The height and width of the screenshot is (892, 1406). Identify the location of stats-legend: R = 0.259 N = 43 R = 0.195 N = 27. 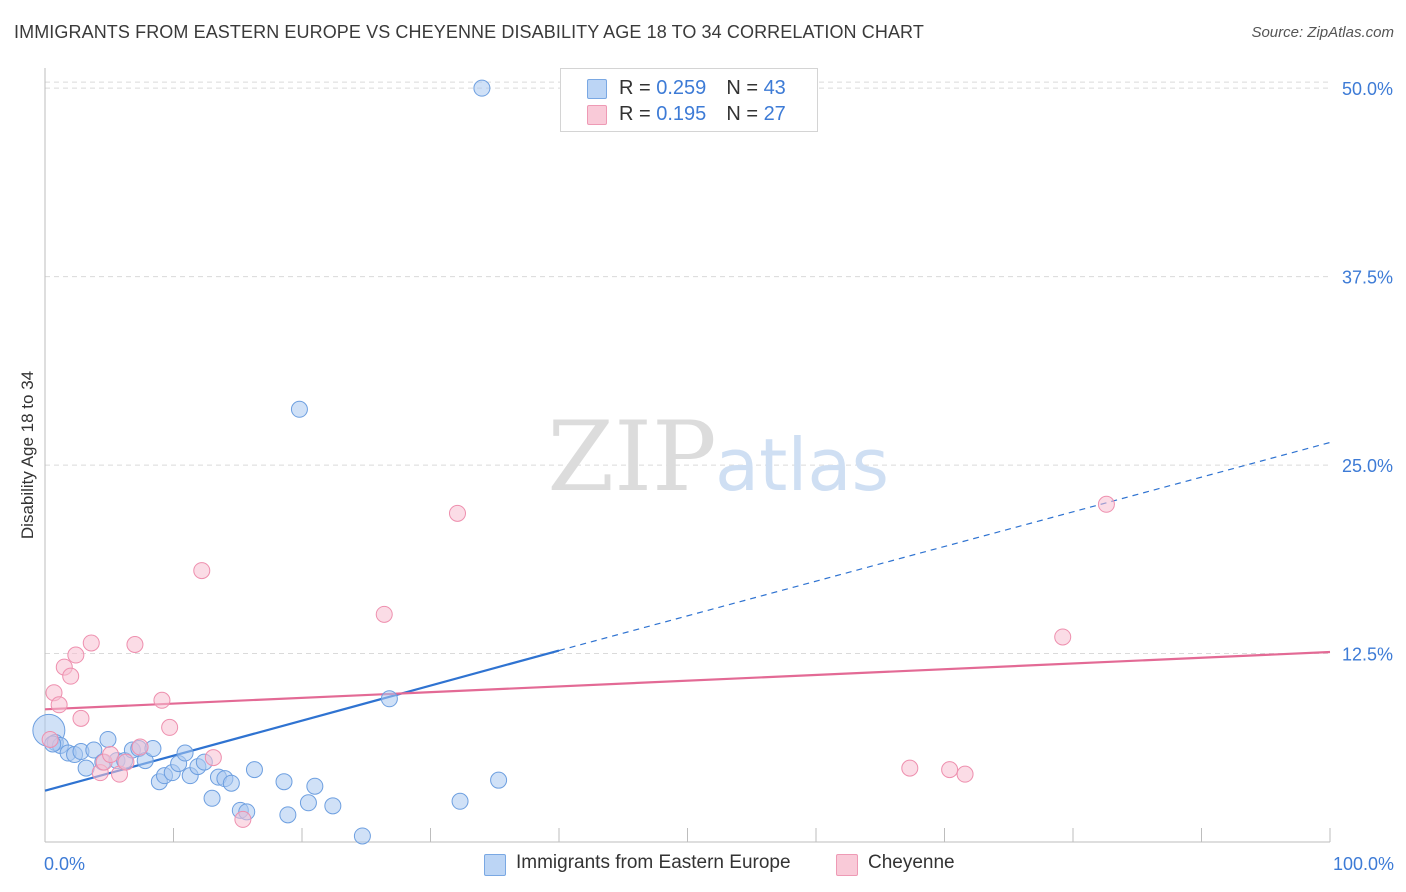
(689, 100).